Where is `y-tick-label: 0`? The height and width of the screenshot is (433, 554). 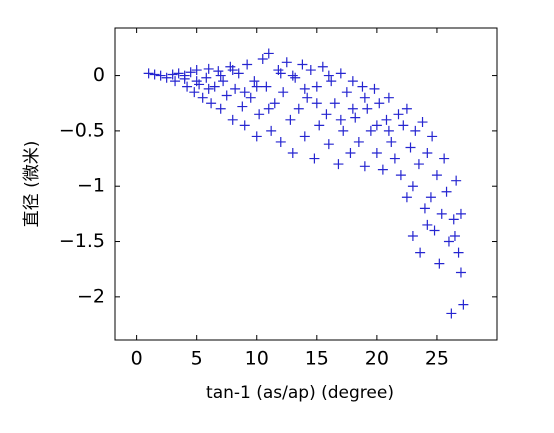
y-tick-label: 0 is located at coordinates (99, 75).